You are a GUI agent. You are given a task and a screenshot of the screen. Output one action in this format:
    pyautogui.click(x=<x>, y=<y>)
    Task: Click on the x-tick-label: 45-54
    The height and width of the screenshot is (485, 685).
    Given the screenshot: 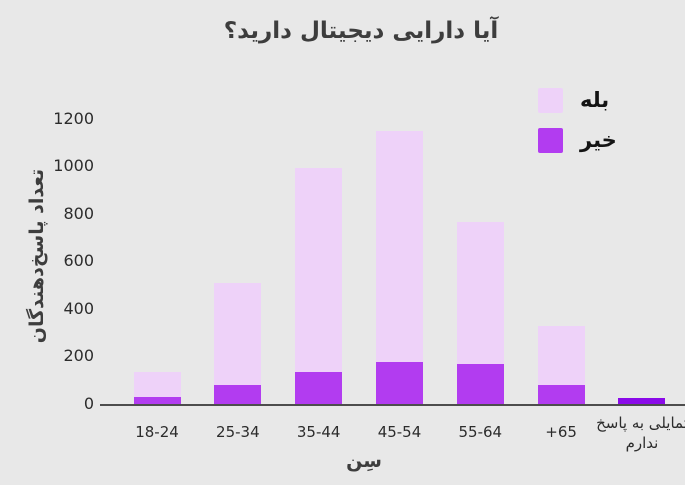 What is the action you would take?
    pyautogui.click(x=399, y=432)
    